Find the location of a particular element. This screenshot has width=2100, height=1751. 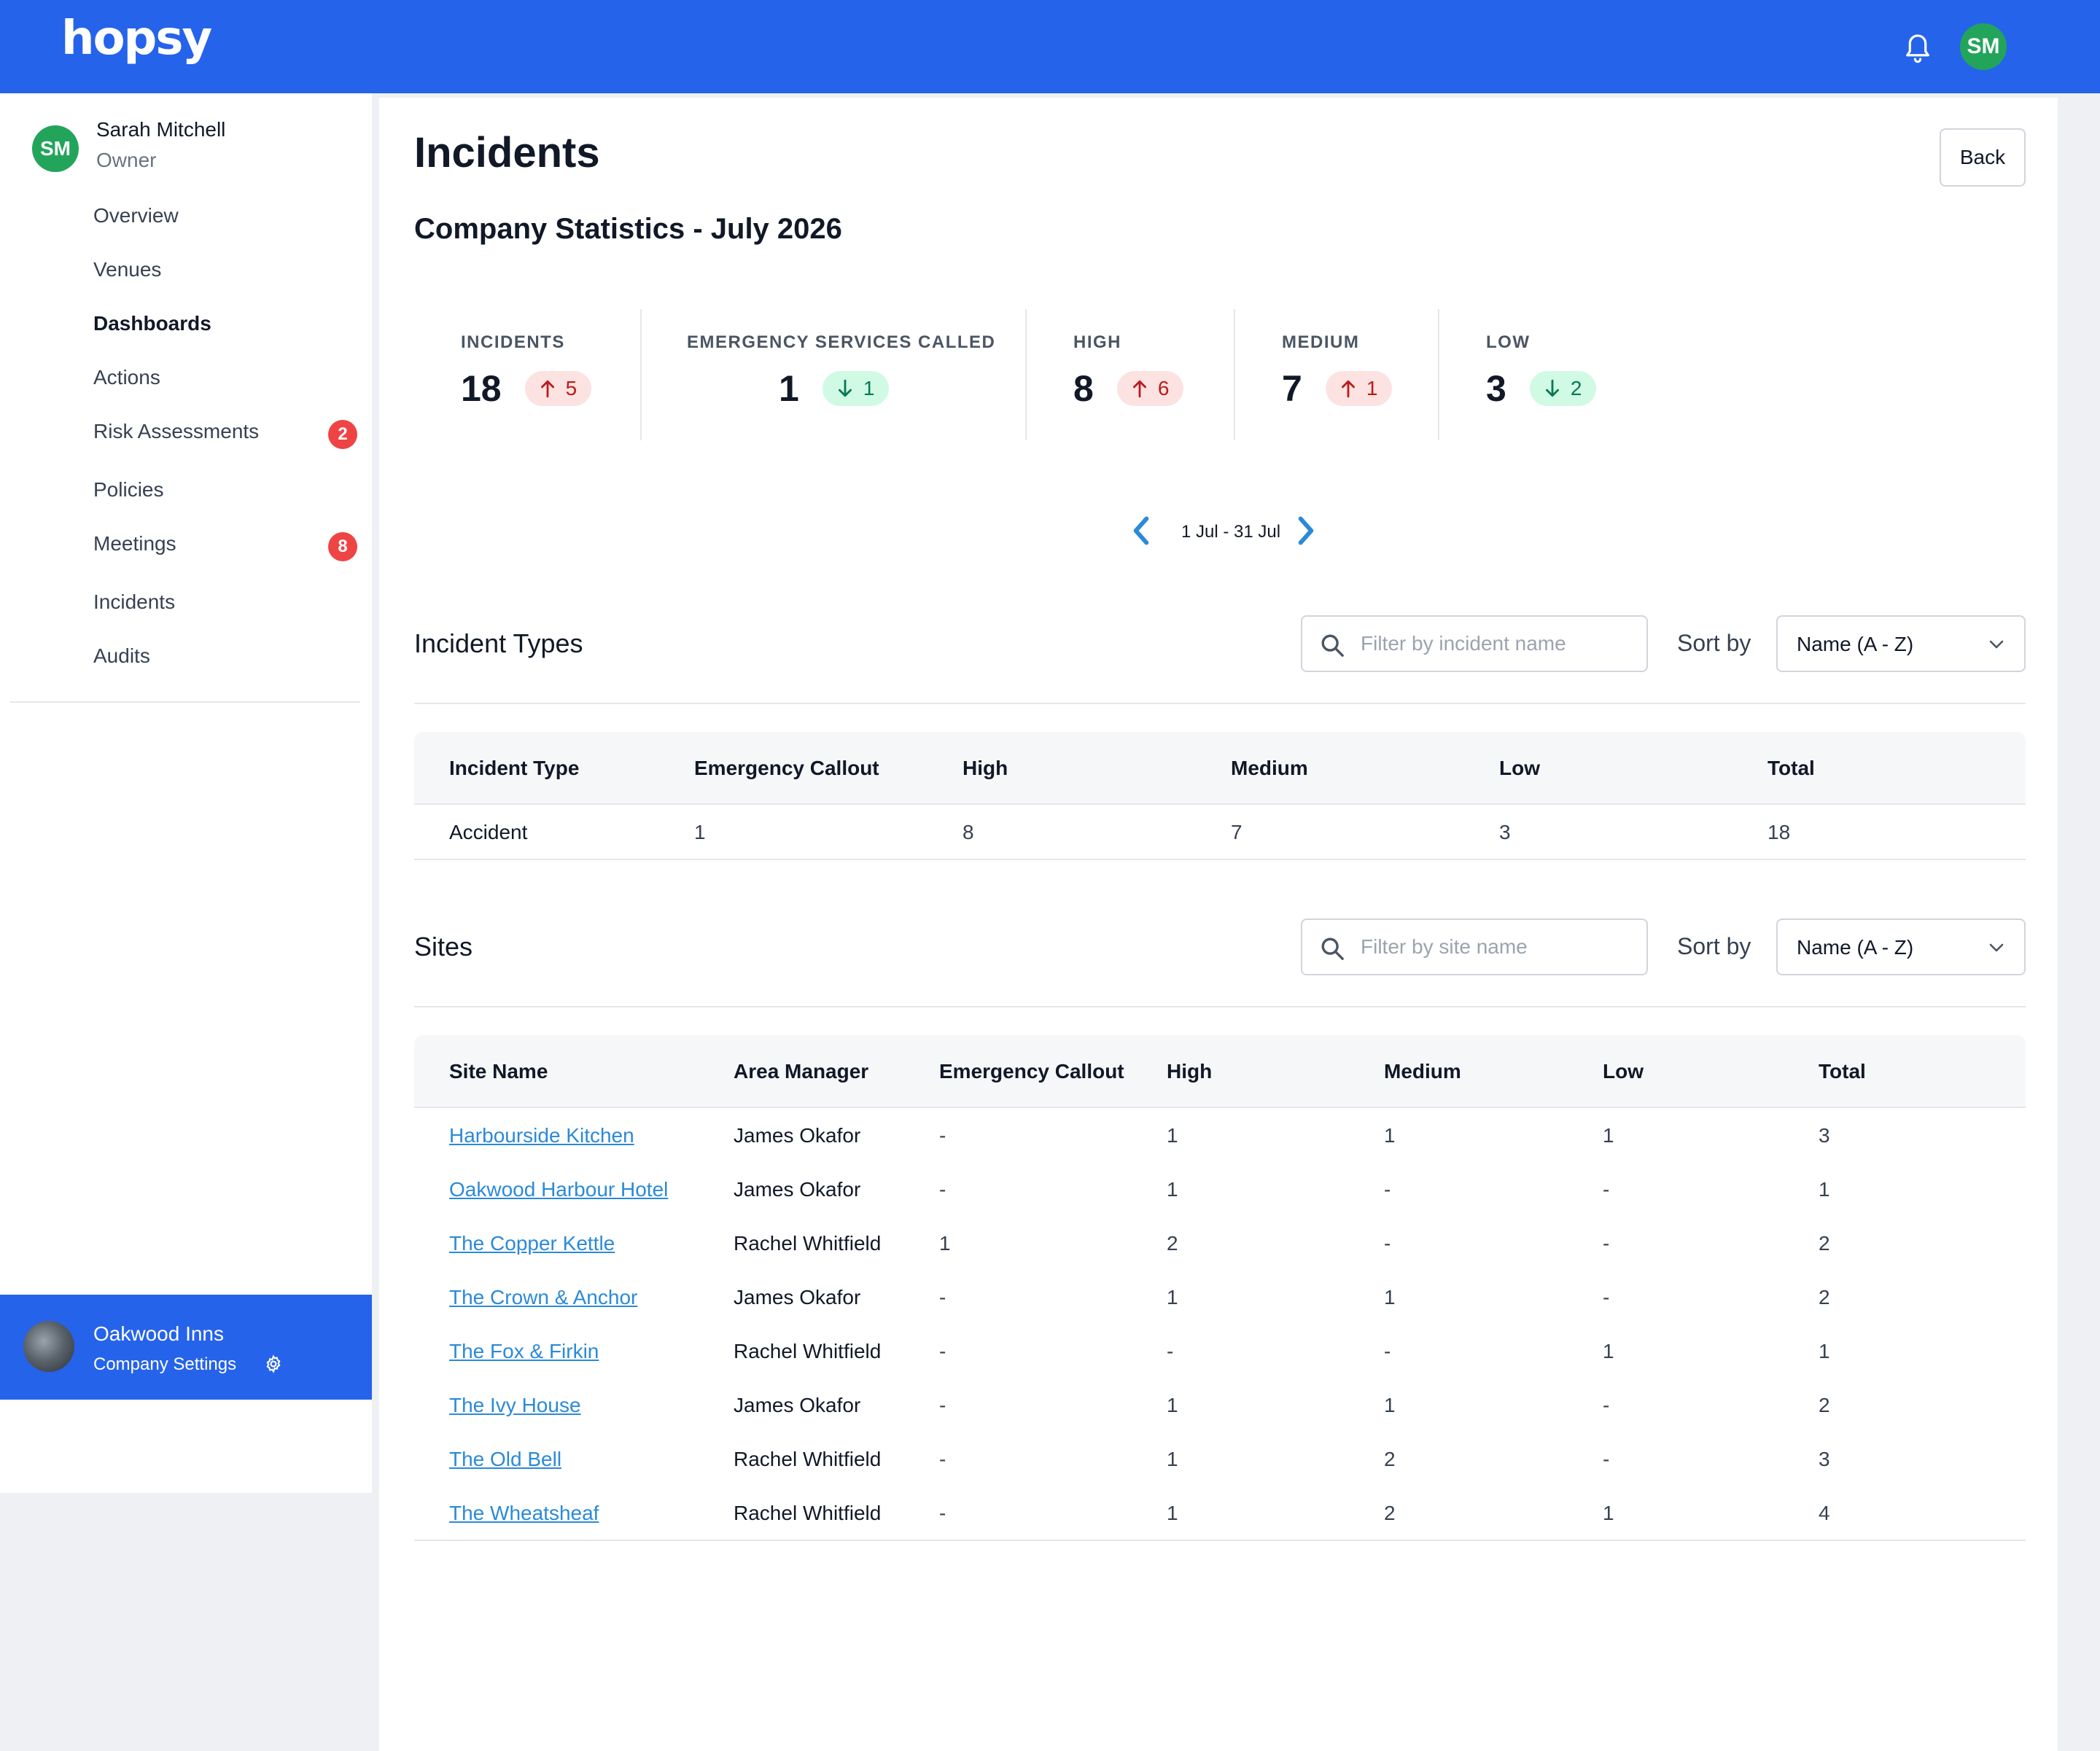

site-link: The Old Bell is located at coordinates (505, 1459).